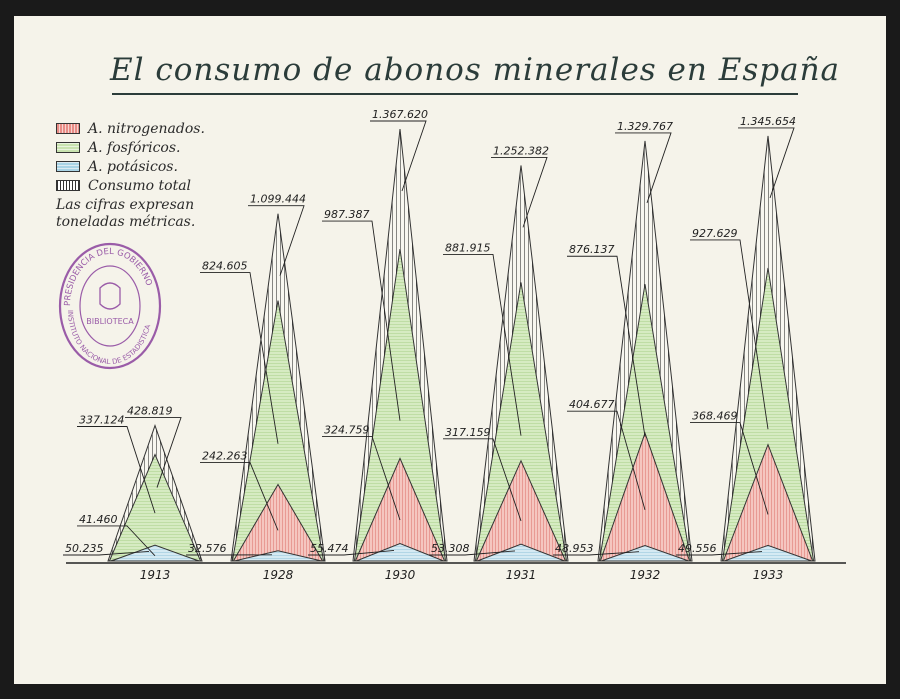 The image size is (900, 699). I want to click on fosforicos-leader-1928, so click(239, 358).